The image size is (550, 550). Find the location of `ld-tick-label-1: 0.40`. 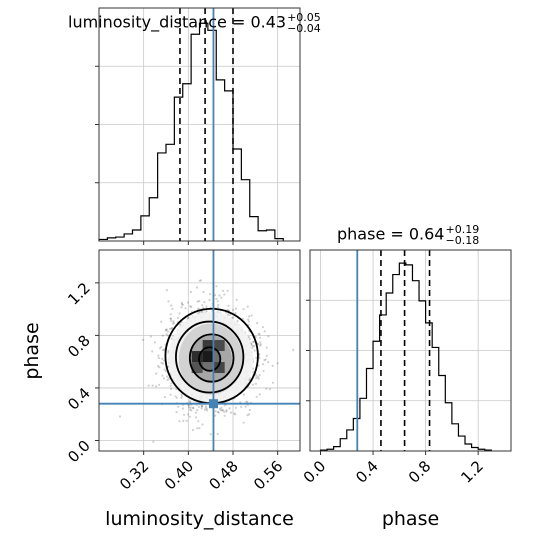

ld-tick-label-1: 0.40 is located at coordinates (179, 475).